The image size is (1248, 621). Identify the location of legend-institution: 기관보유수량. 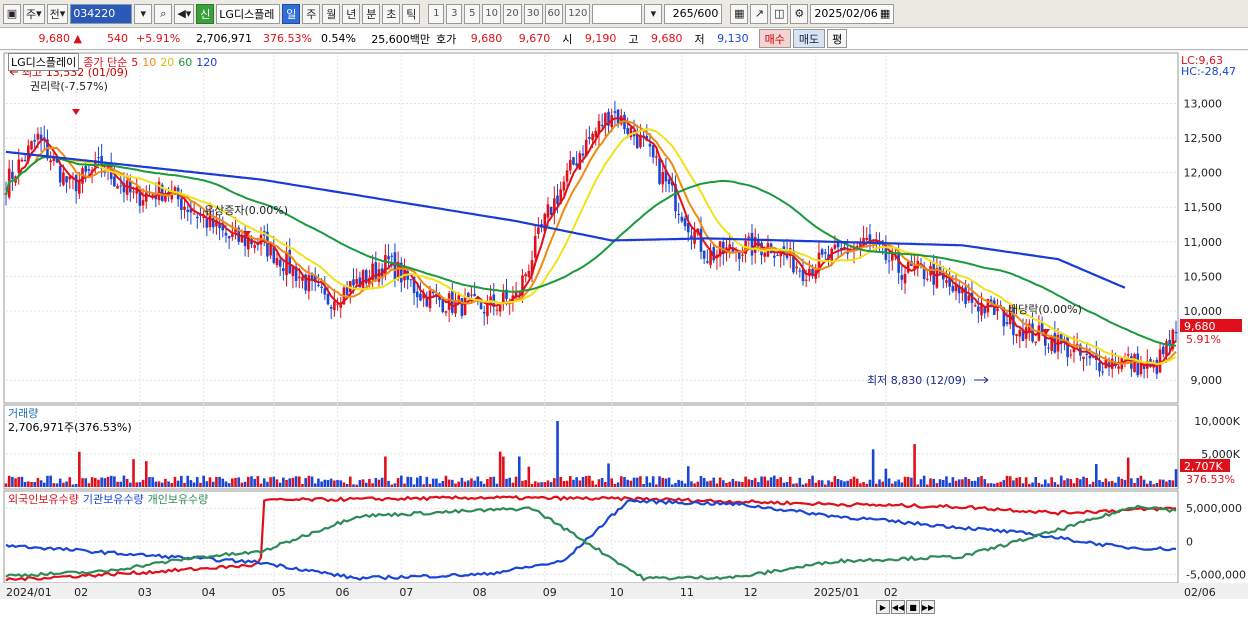
(113, 499).